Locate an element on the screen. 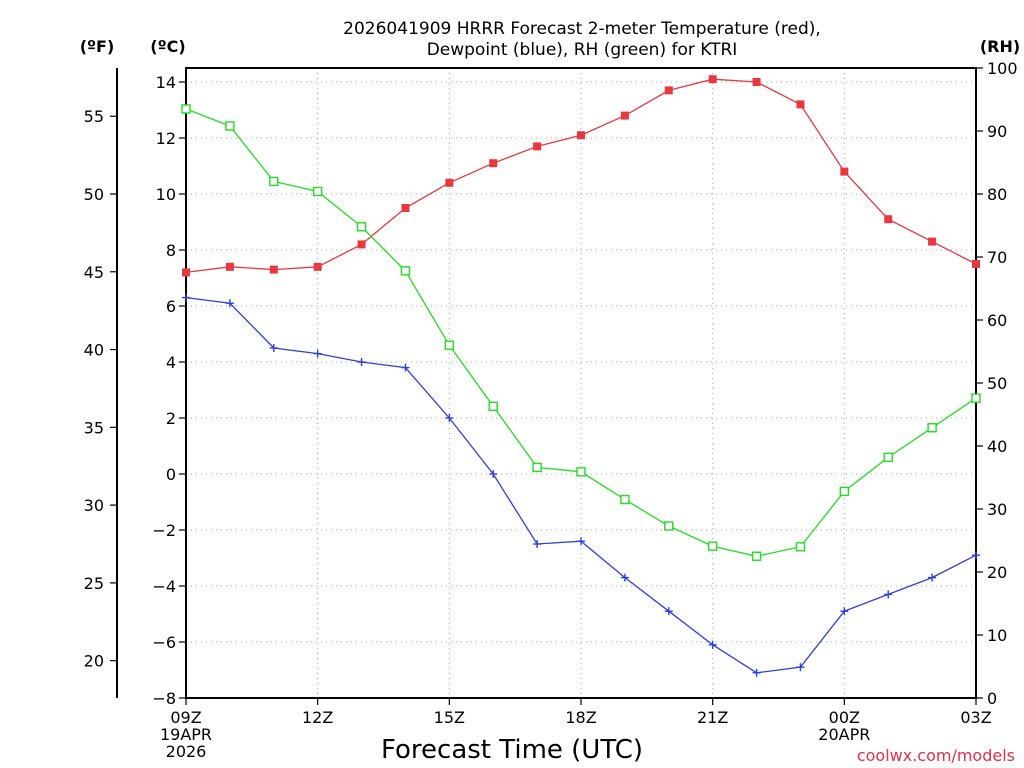  celsius-unit-label: (ºC) is located at coordinates (167, 46).